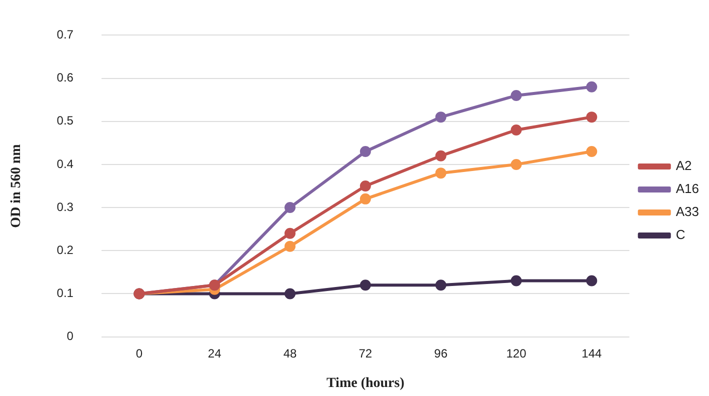 The image size is (709, 396). Describe the element at coordinates (684, 166) in the screenshot. I see `legend-label: A2` at that location.